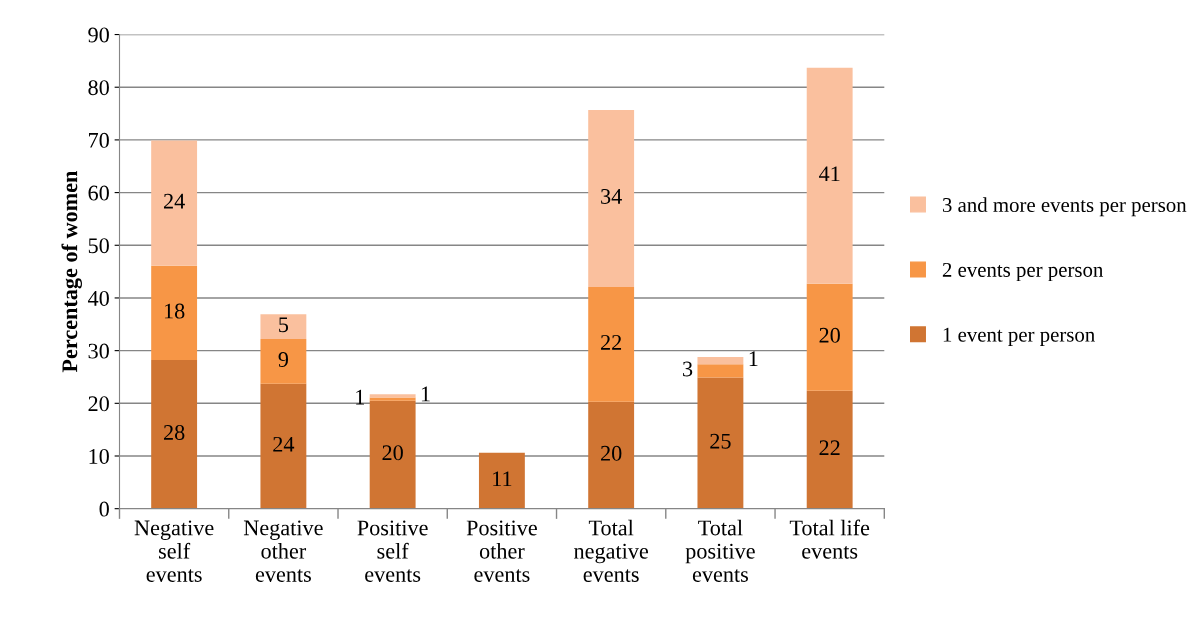 This screenshot has height=628, width=1195. I want to click on data-label: 41, so click(829, 174).